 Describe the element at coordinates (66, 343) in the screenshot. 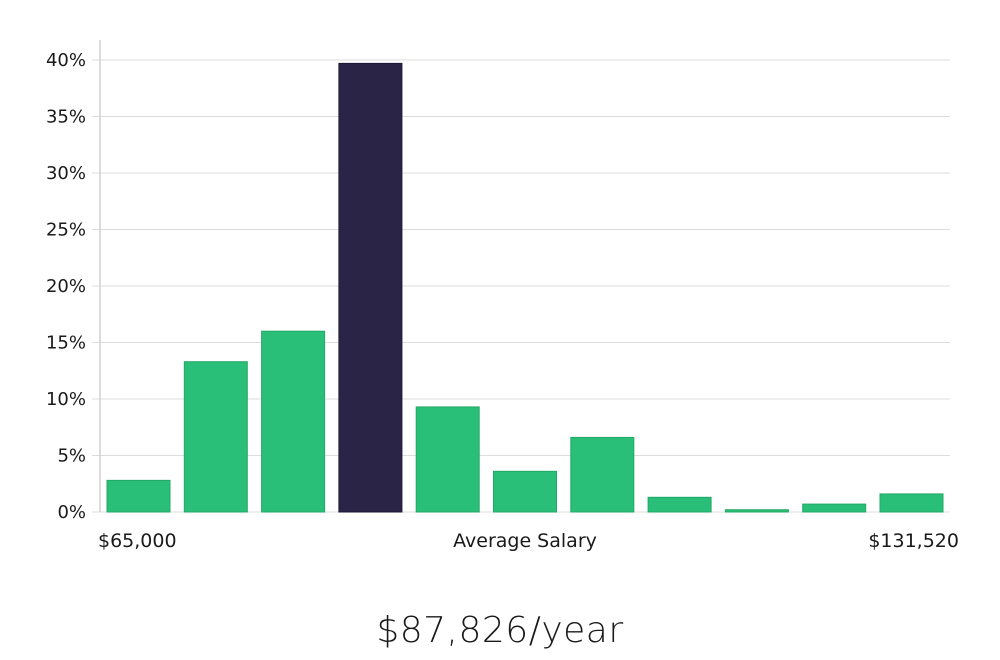

I see `y-tick-label: 15%` at that location.